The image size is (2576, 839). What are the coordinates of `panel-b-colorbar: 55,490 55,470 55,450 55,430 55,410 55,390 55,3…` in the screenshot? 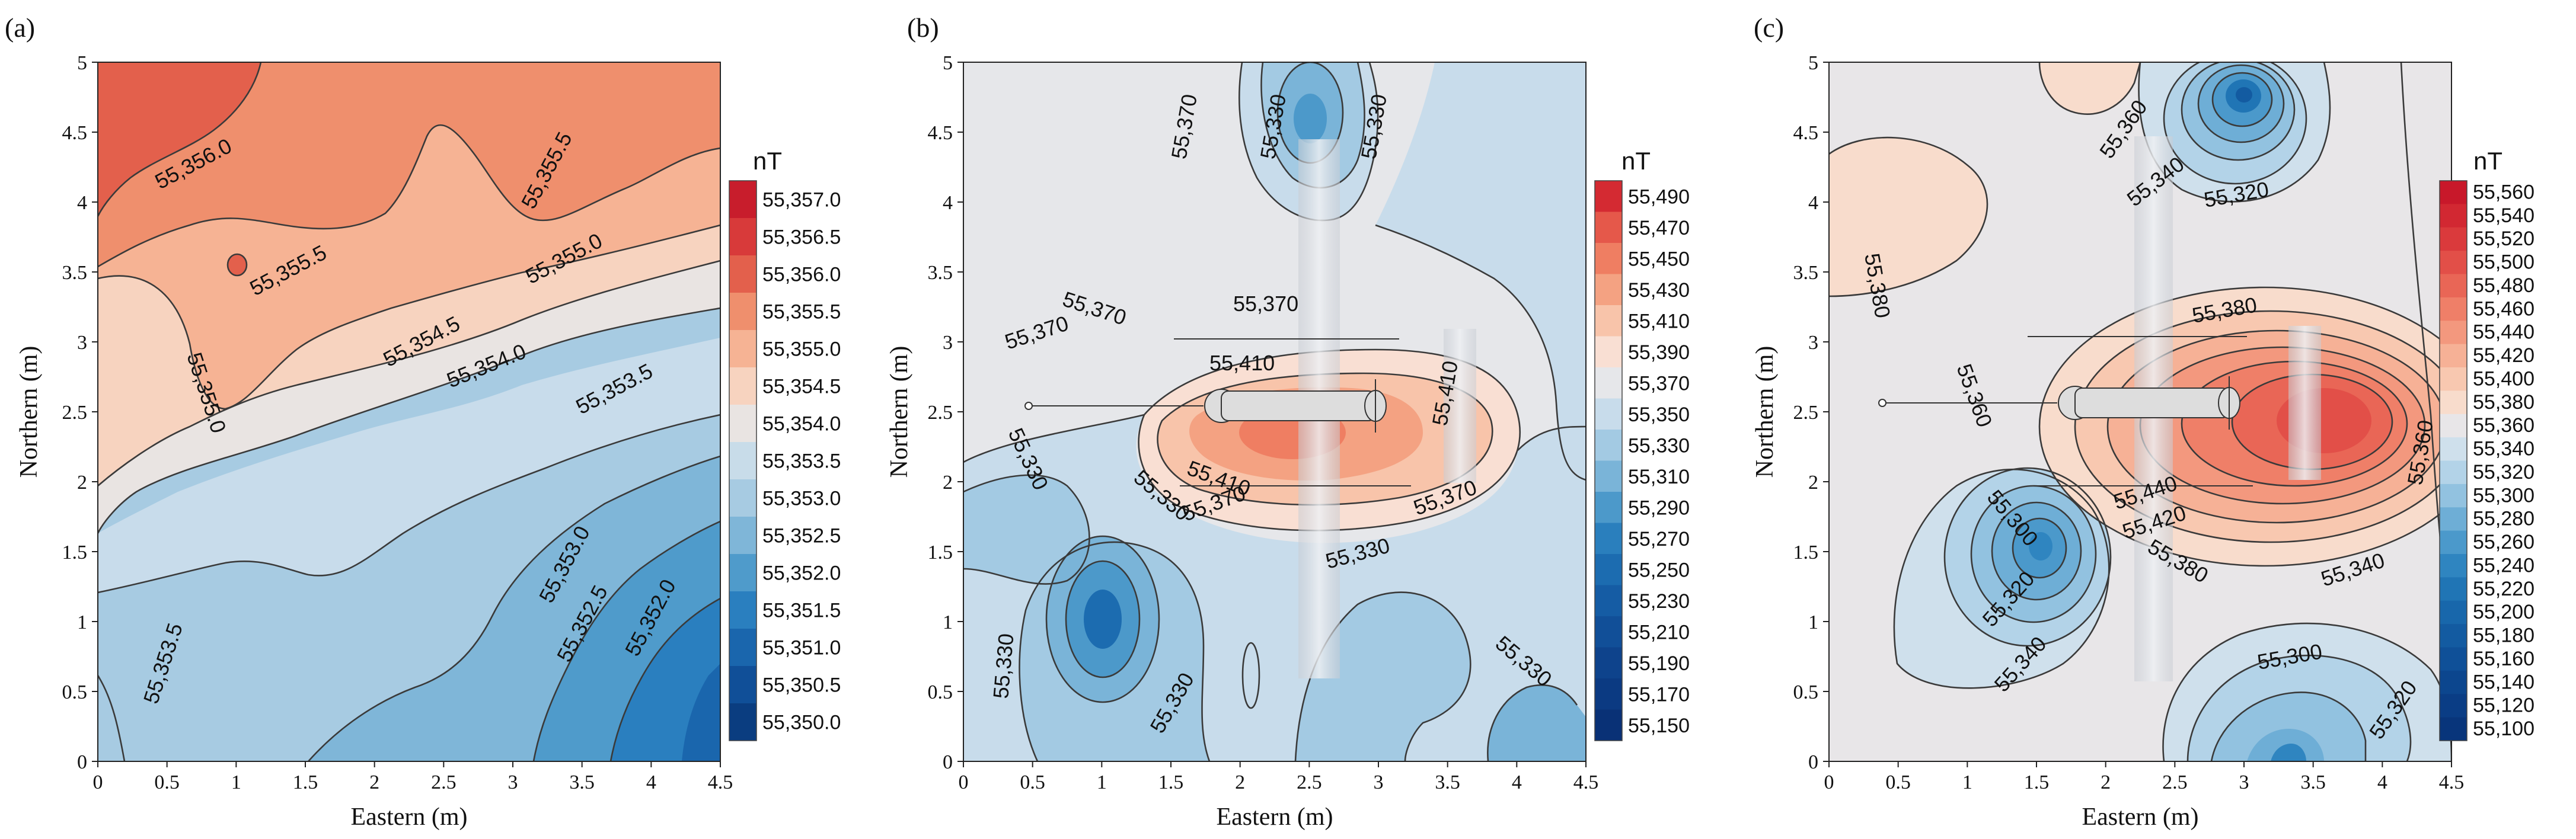 It's located at (1642, 460).